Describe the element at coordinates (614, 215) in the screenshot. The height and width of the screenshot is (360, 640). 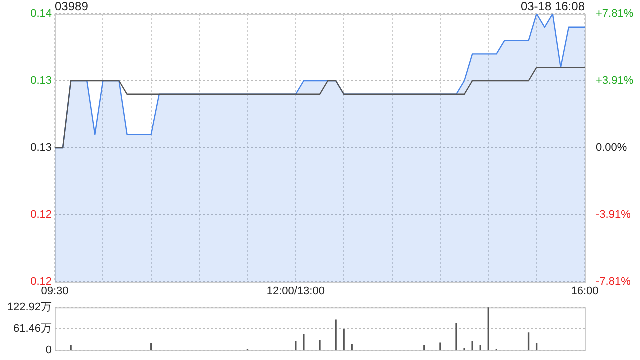
I see `y2-tick-label: -3.91%` at that location.